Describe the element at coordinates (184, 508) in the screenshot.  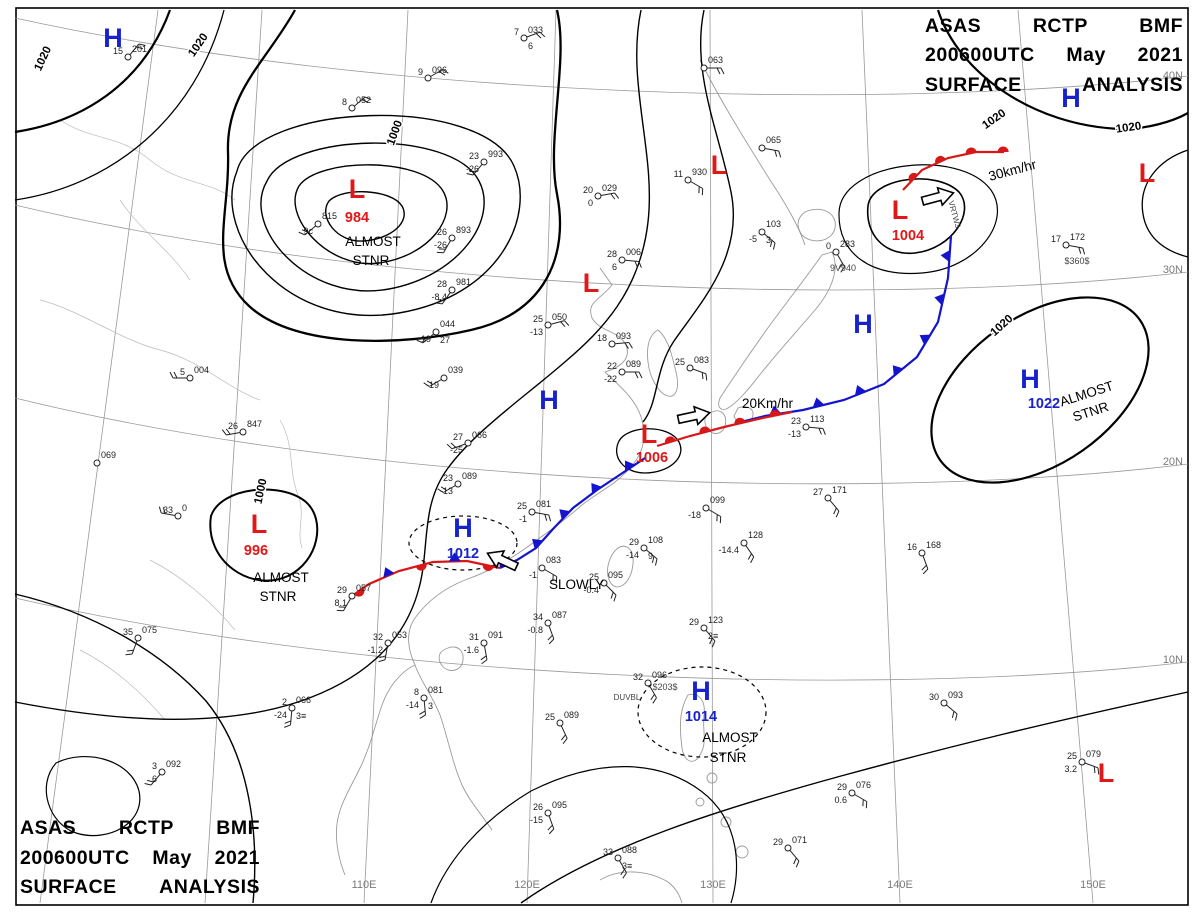
I see `svg-text: 0` at that location.